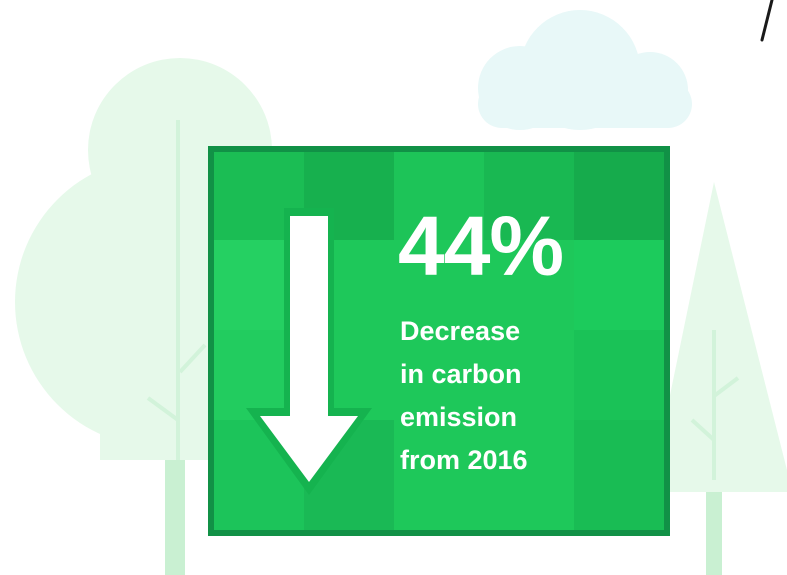 Image resolution: width=787 pixels, height=575 pixels. What do you see at coordinates (309, 351) in the screenshot?
I see `arrow-down-icon` at bounding box center [309, 351].